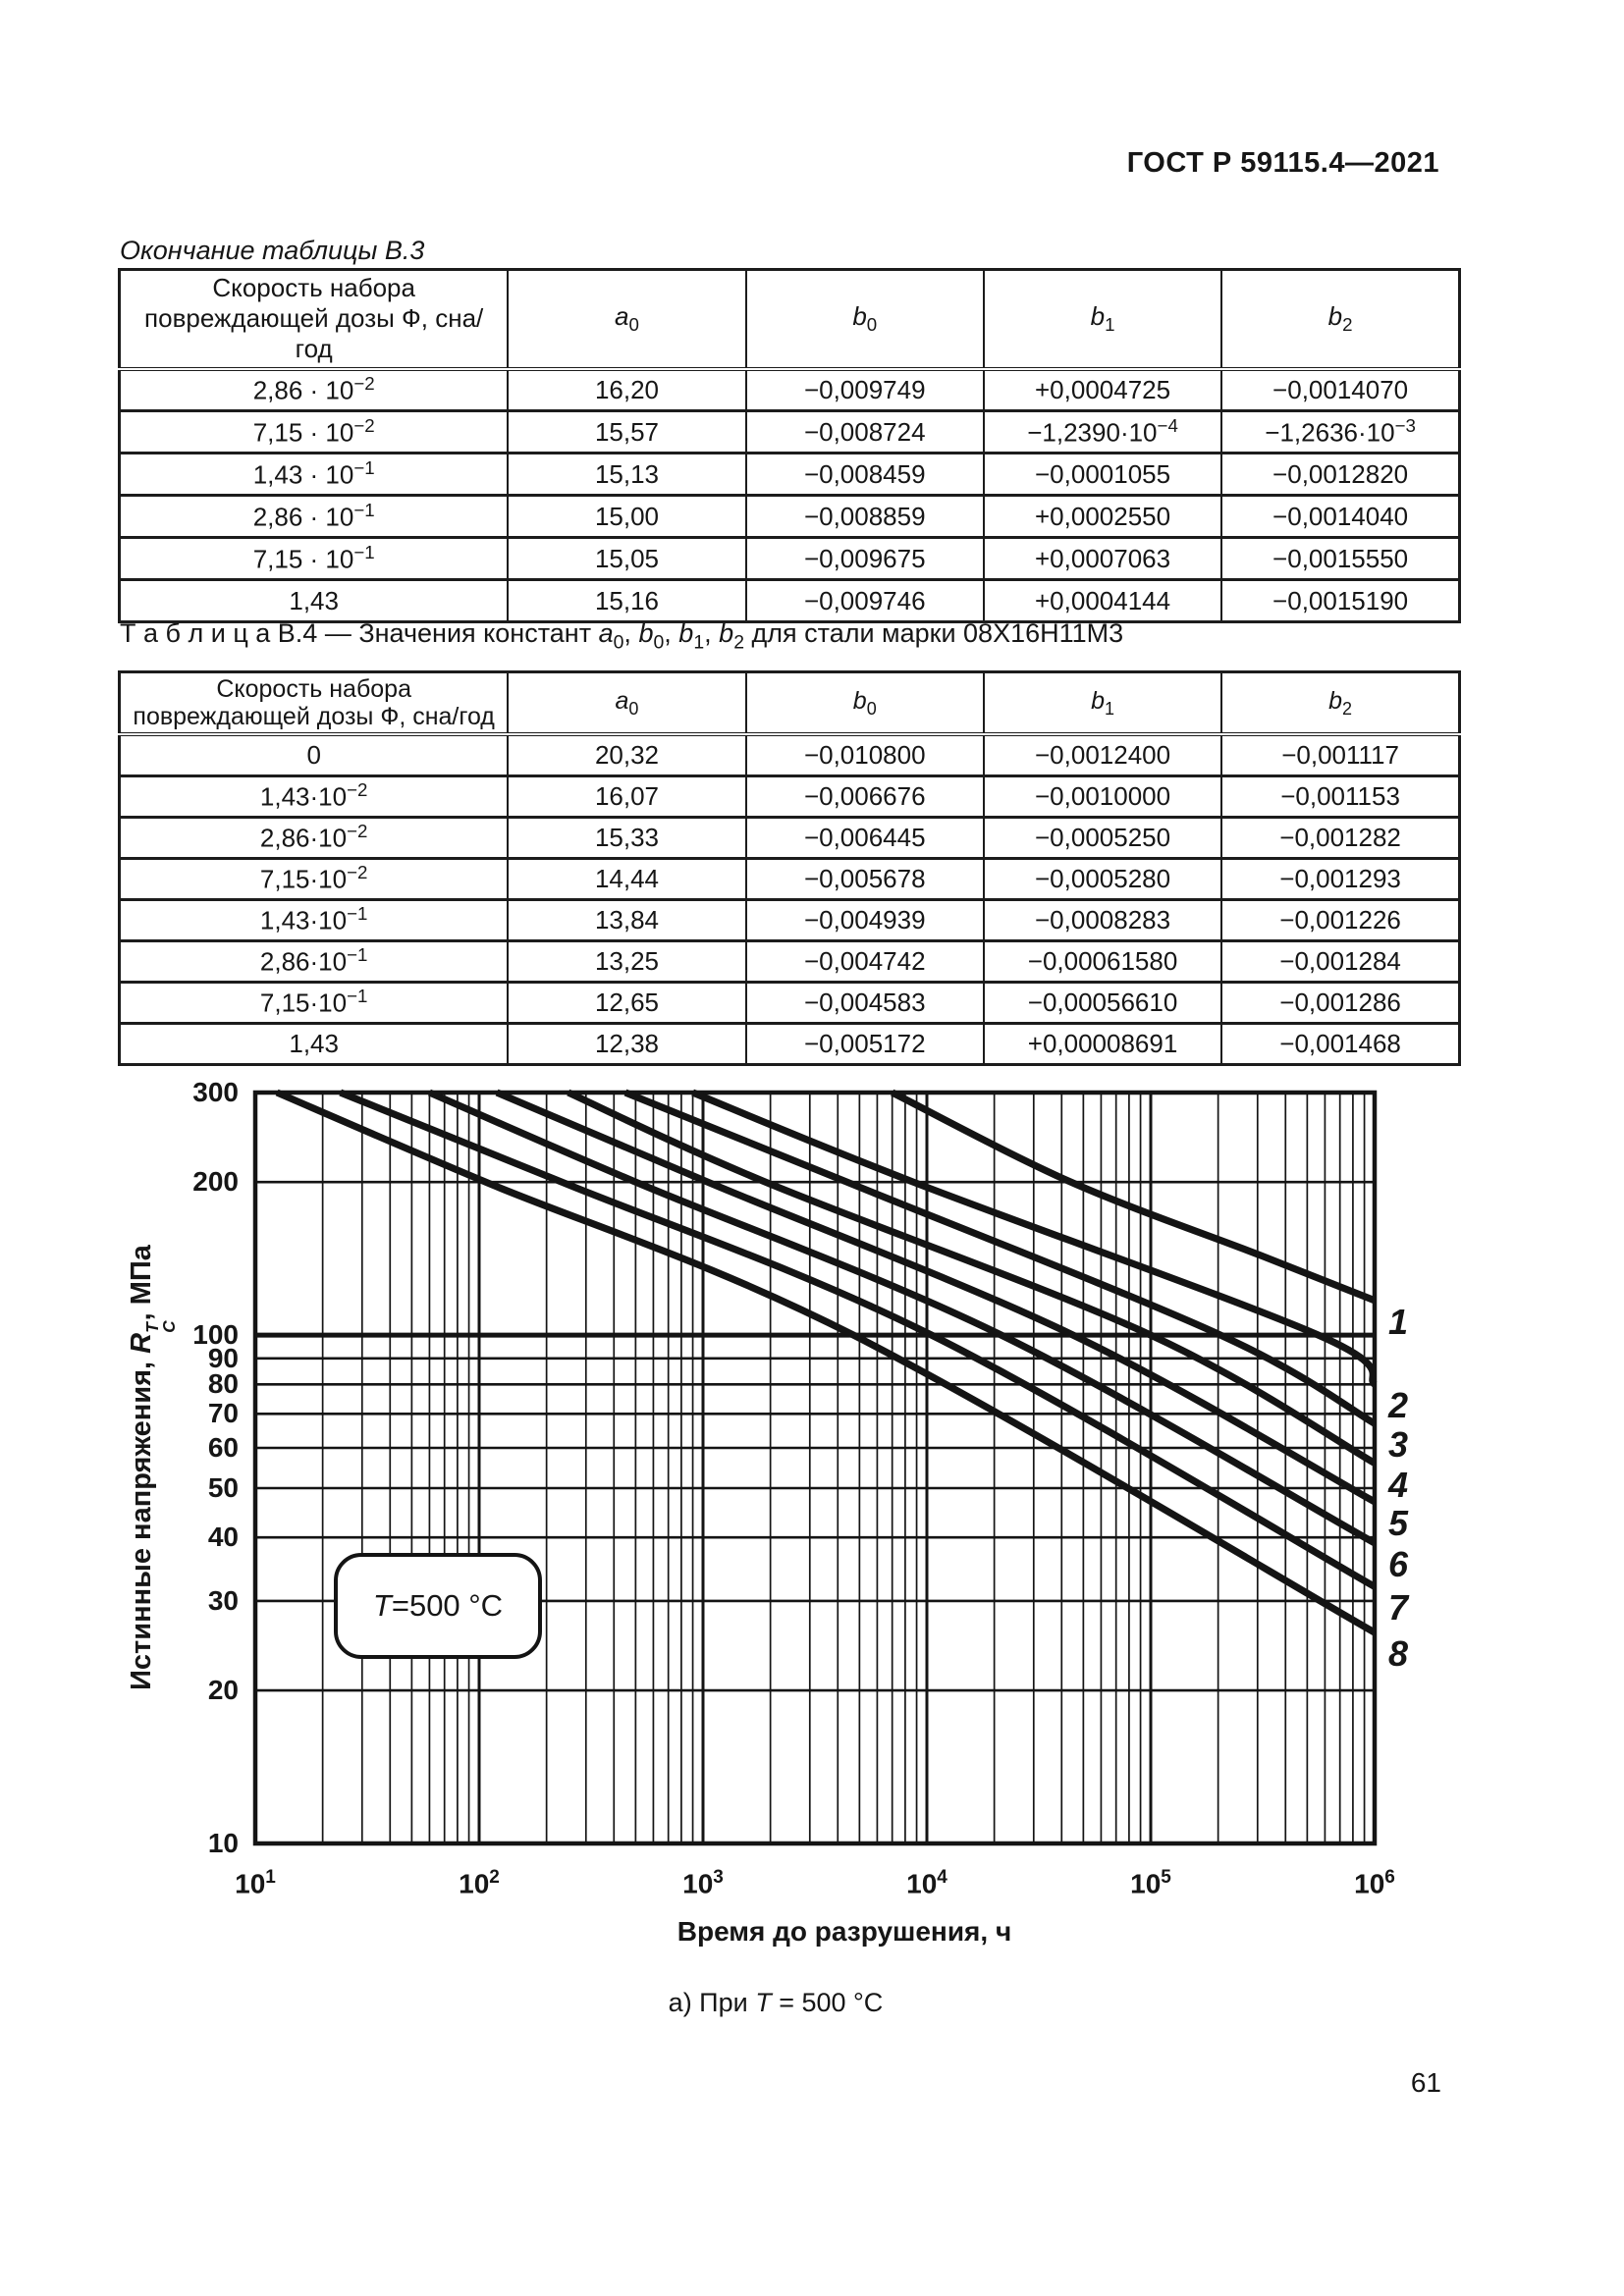 The width and height of the screenshot is (1624, 2296). What do you see at coordinates (864, 475) in the screenshot?
I see `table-cell: −0,008459` at bounding box center [864, 475].